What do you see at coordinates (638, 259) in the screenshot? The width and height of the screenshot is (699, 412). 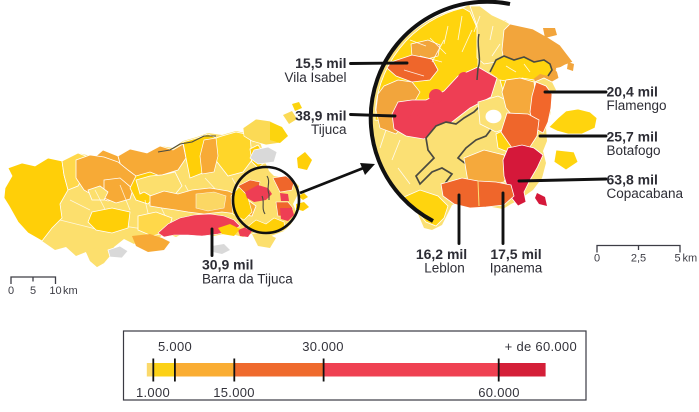 I see `svg-text: 2,5` at bounding box center [638, 259].